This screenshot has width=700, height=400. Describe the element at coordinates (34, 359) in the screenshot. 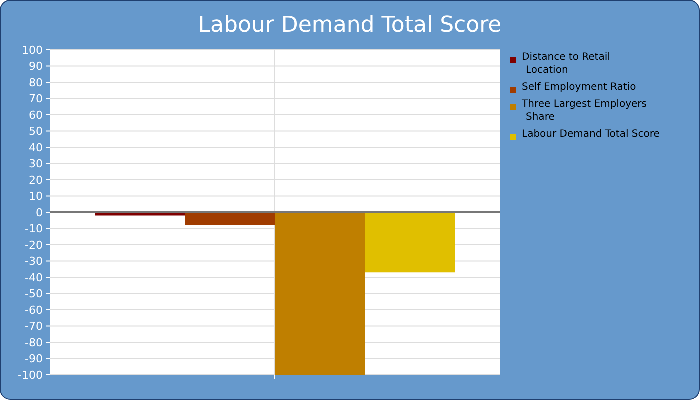

I see `y-tick-label: -90` at that location.